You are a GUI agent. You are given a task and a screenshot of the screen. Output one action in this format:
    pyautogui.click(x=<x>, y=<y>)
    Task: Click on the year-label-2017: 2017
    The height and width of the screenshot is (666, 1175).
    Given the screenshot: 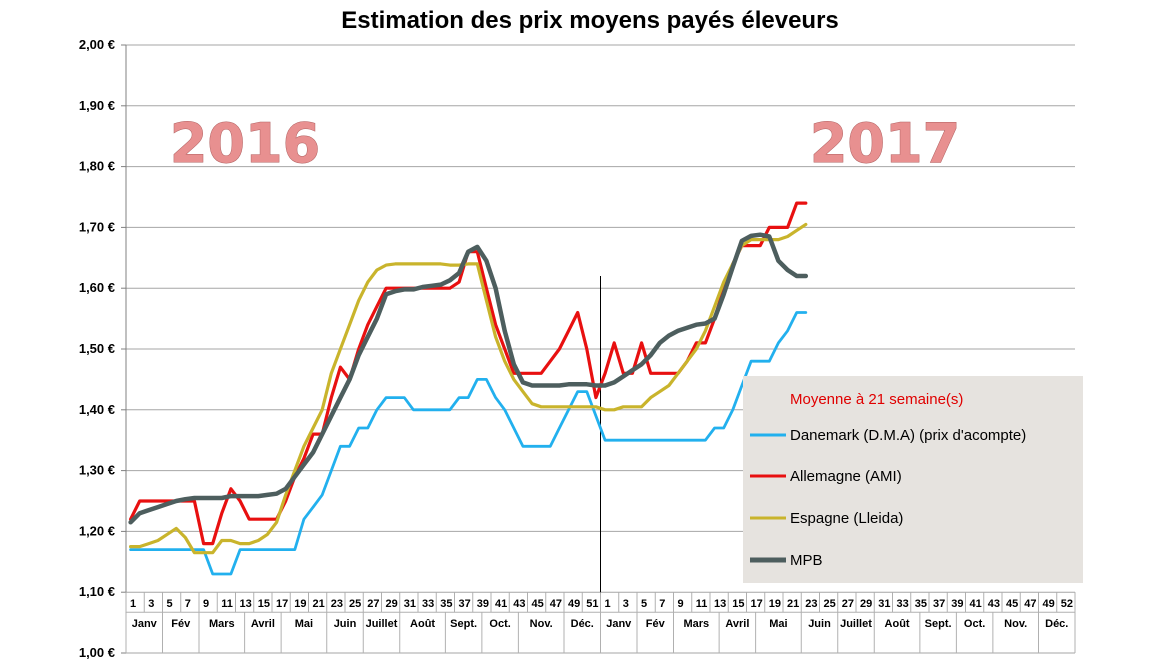 What is the action you would take?
    pyautogui.click(x=885, y=143)
    